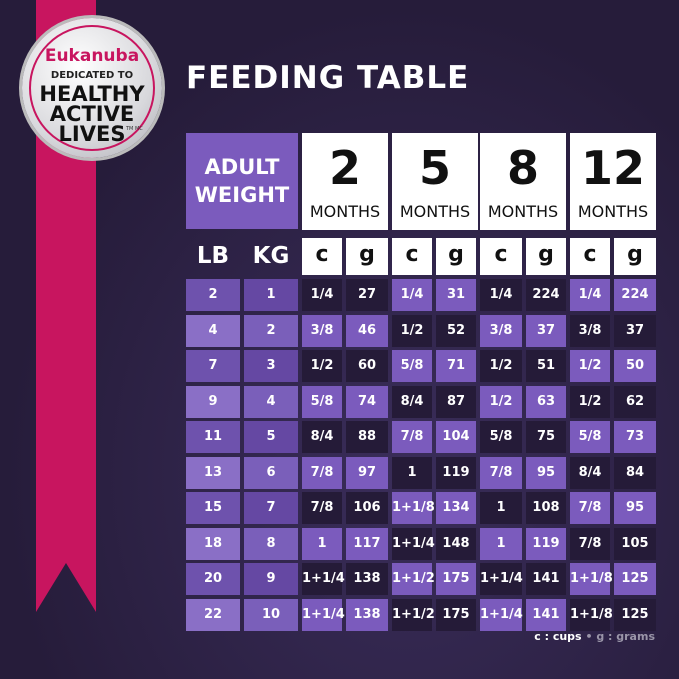 This screenshot has width=679, height=679. Describe the element at coordinates (367, 401) in the screenshot. I see `grams-cell: 74` at that location.